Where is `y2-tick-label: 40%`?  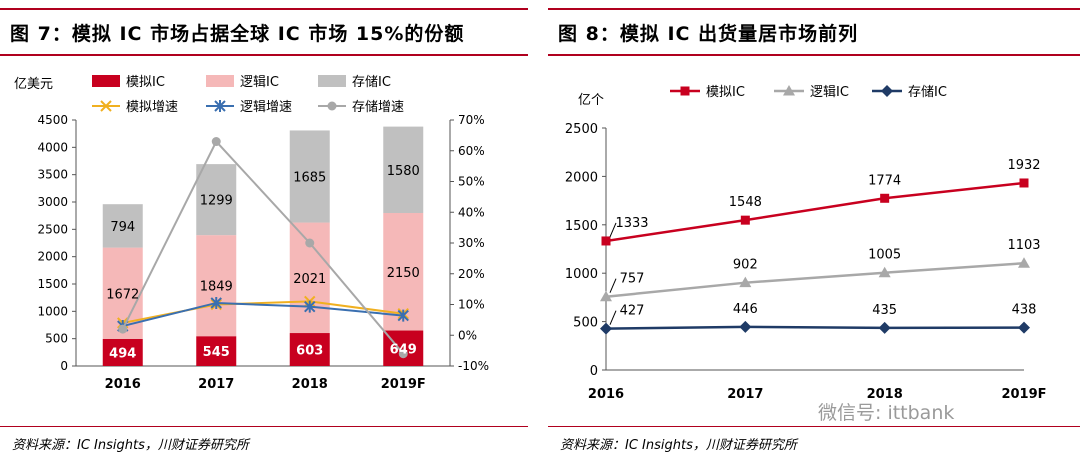 y2-tick-label: 40% is located at coordinates (471, 212).